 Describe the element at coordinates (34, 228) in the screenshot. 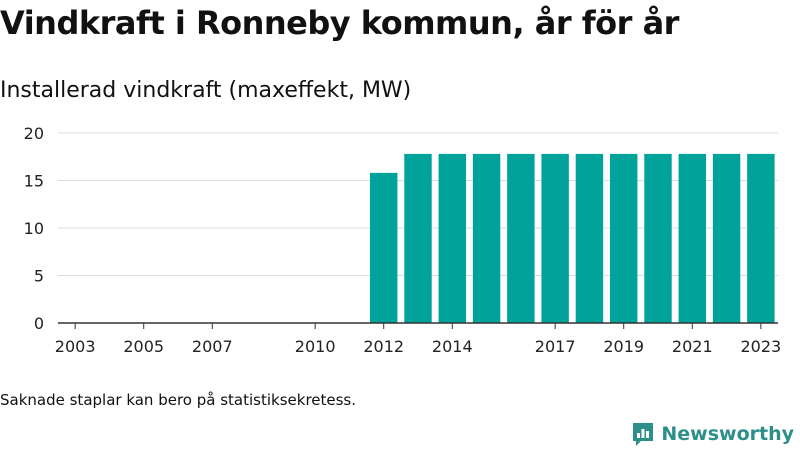

I see `y-tick-label: 10` at that location.